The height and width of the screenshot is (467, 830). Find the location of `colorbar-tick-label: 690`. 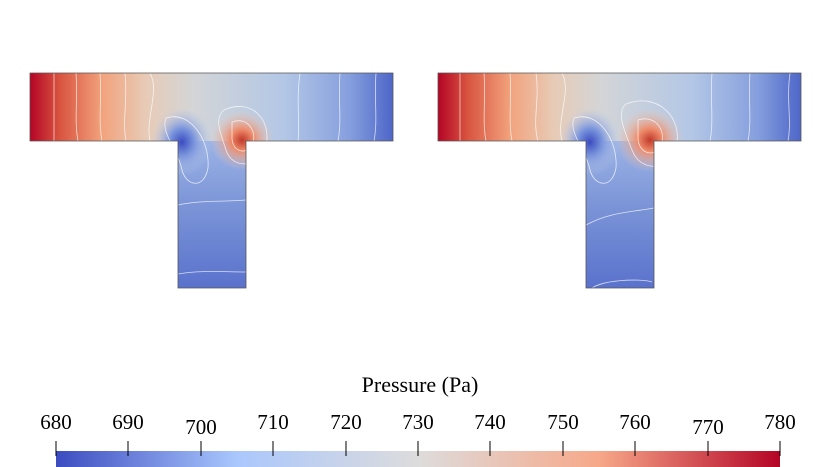

colorbar-tick-label: 690 is located at coordinates (128, 422).